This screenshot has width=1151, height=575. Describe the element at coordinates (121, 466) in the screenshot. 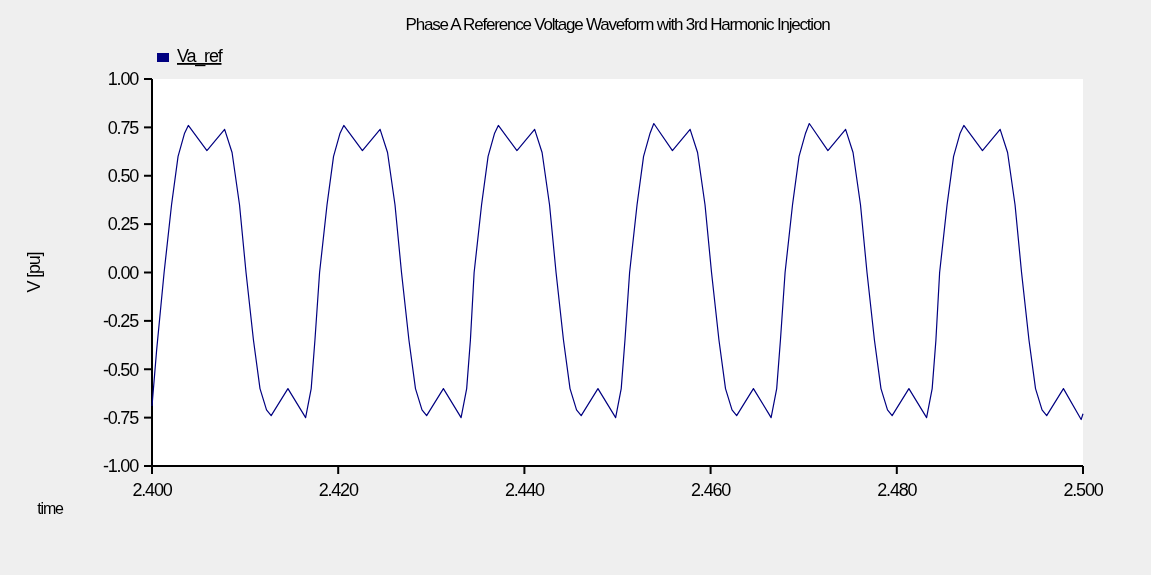

I see `y-tick-label: -1.00` at that location.